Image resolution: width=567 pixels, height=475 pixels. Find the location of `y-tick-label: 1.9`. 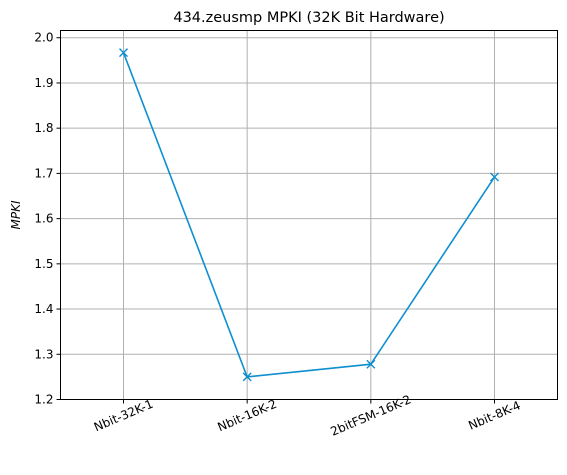

y-tick-label: 1.9 is located at coordinates (43, 83).